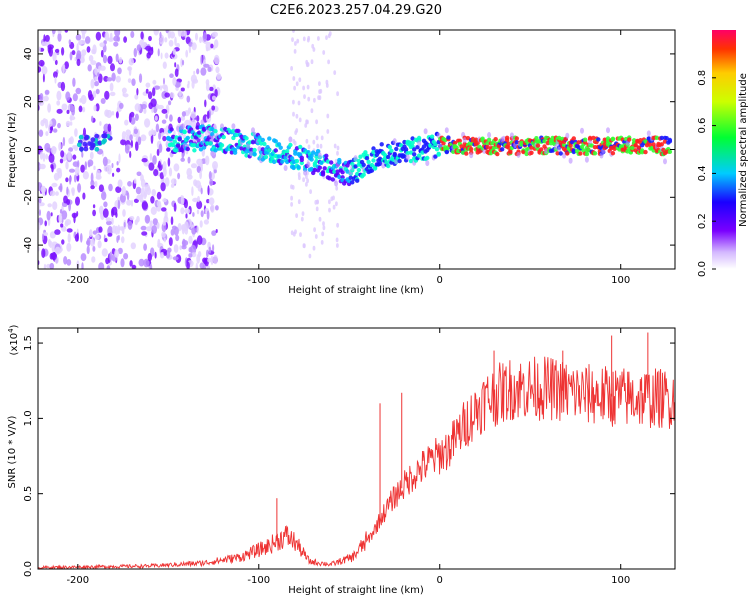  Describe the element at coordinates (356, 590) in the screenshot. I see `snr-x-axis-label: Height of straight line (km)` at that location.